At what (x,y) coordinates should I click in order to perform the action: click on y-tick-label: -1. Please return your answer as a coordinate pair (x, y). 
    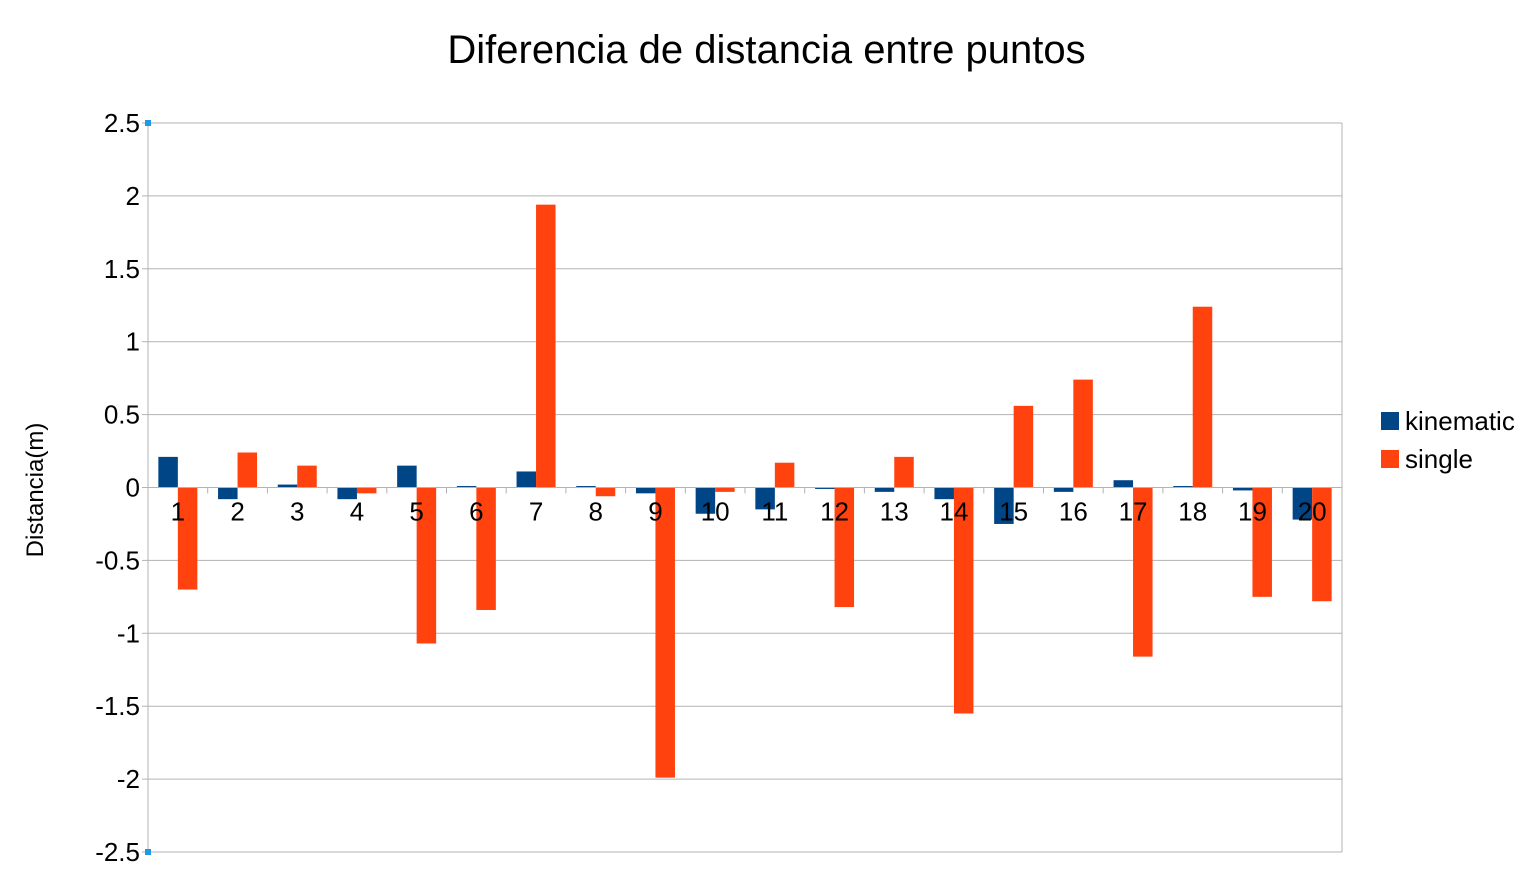
    Looking at the image, I should click on (128, 633).